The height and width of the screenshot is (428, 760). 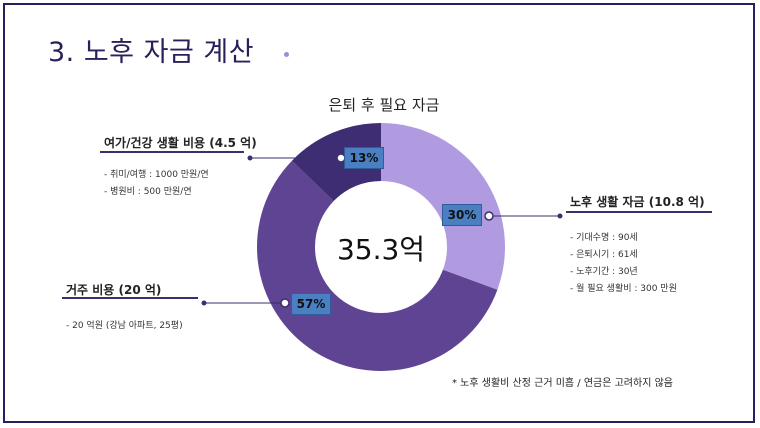 I want to click on slice-label-housing: 57%, so click(x=311, y=304).